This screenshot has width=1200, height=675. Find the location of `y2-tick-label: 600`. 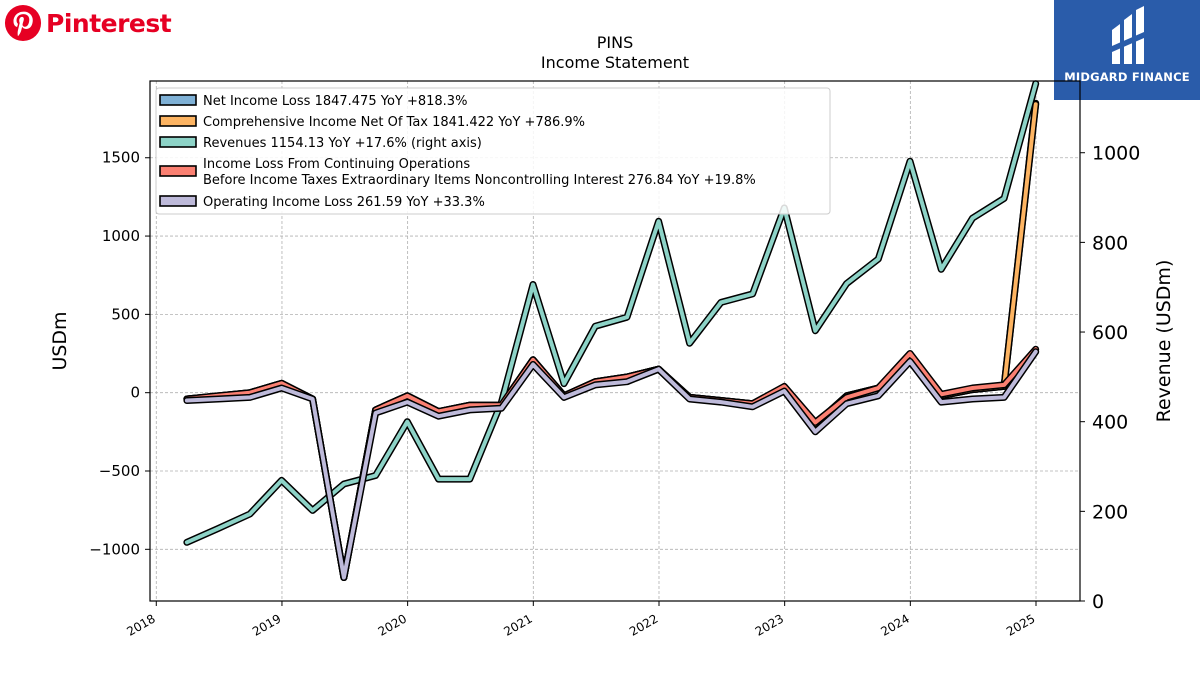

y2-tick-label: 600 is located at coordinates (1110, 333).